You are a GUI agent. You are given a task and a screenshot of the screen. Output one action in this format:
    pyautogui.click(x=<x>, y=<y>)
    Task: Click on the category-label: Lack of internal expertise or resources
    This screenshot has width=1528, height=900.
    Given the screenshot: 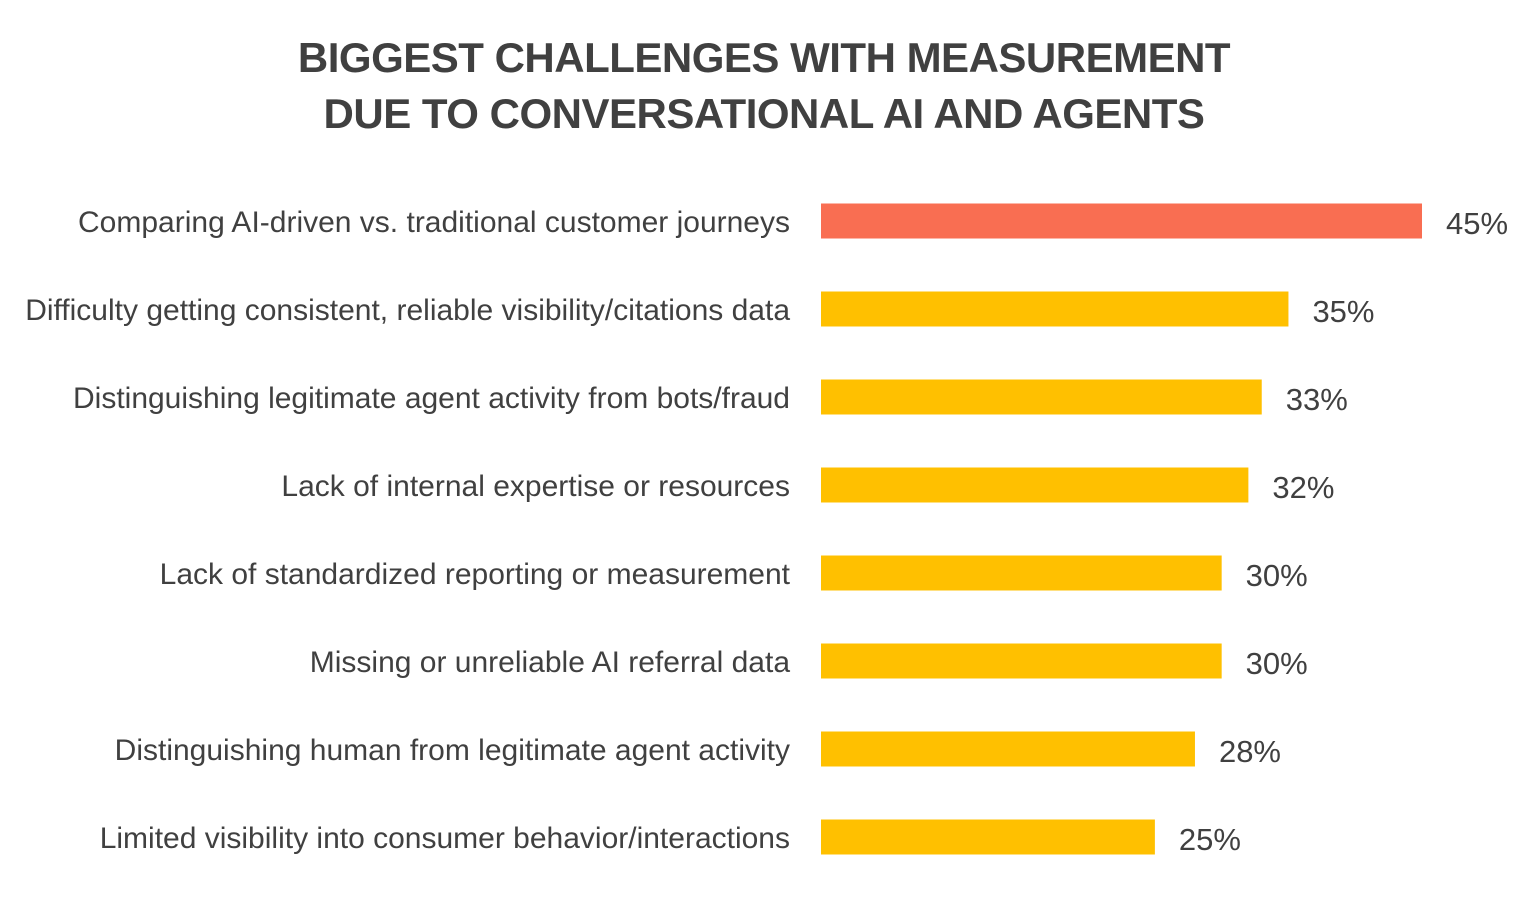 What is the action you would take?
    pyautogui.click(x=535, y=486)
    